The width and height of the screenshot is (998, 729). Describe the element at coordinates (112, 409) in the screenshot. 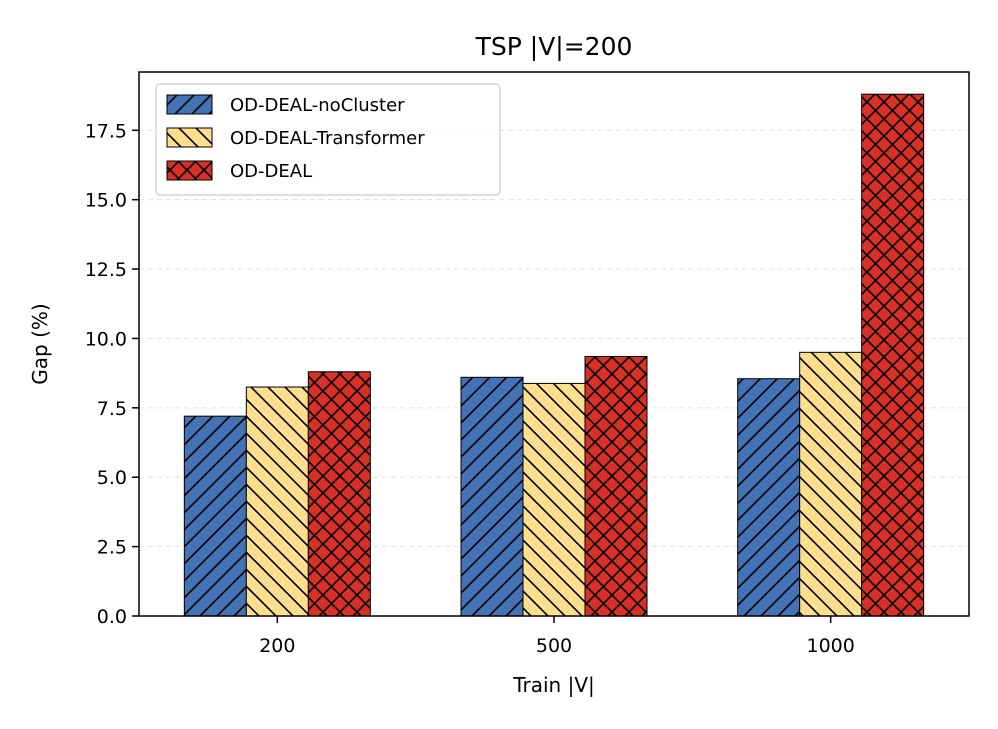

I see `y-tick-label: 7.5` at that location.